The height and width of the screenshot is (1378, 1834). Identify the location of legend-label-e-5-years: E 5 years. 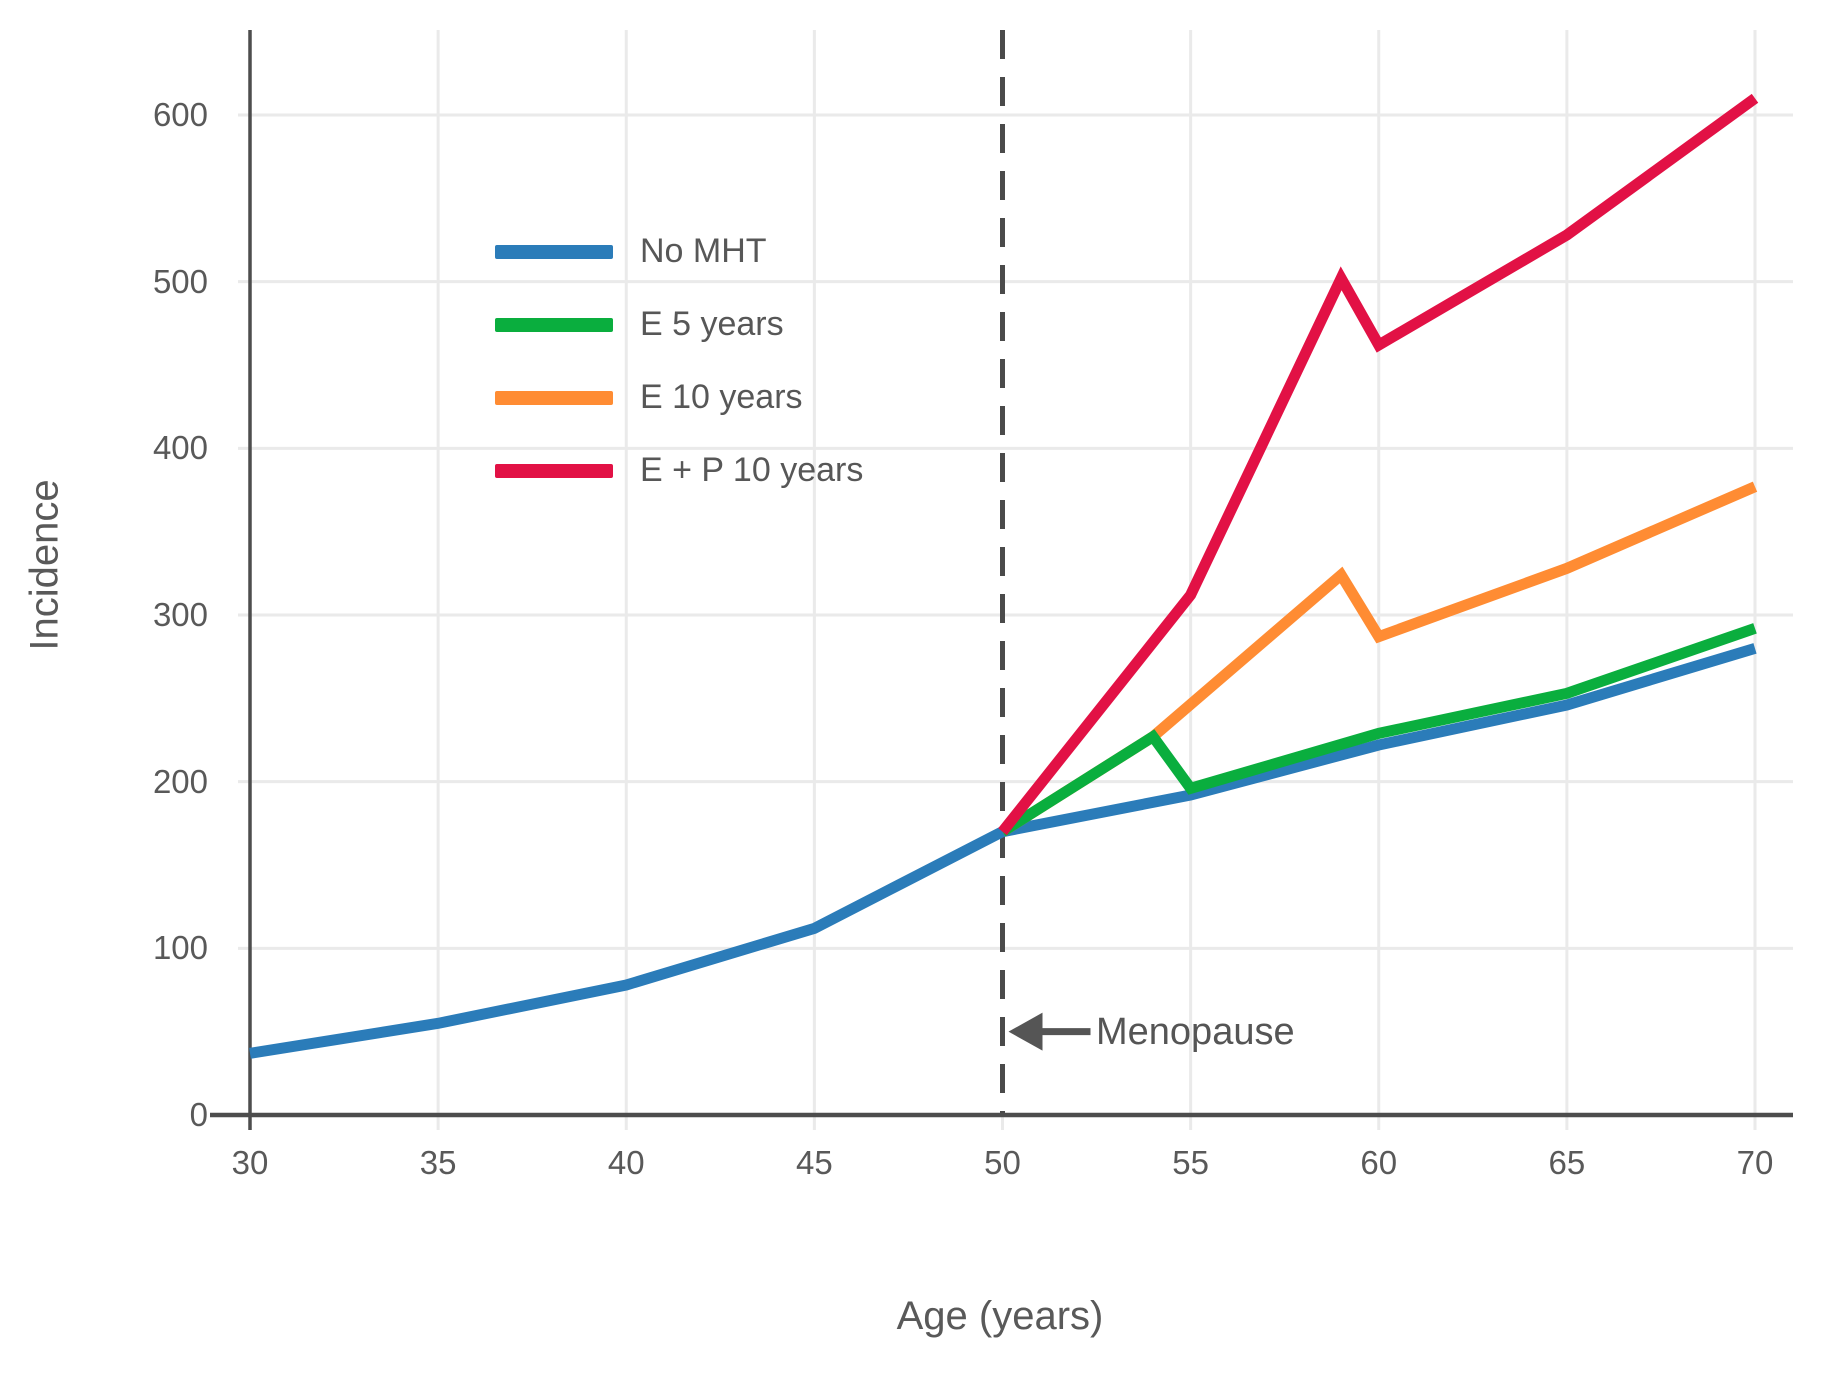
(712, 324).